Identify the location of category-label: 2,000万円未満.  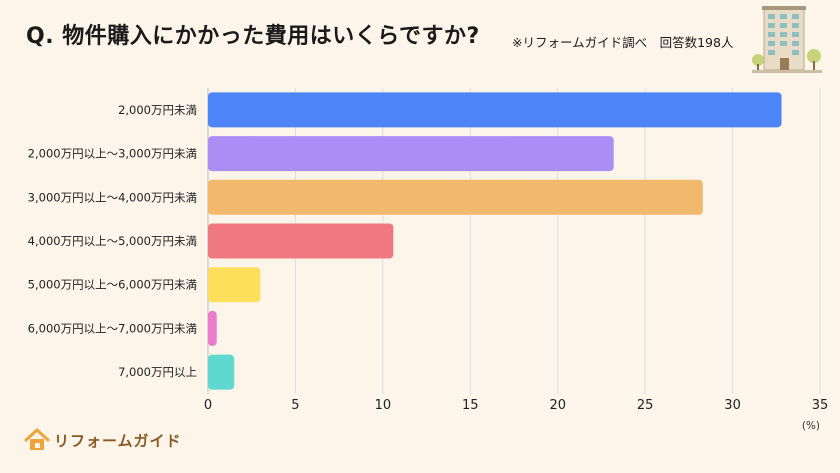
(157, 110).